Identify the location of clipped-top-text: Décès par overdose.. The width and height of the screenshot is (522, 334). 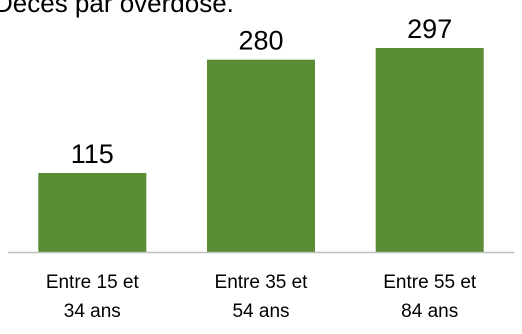
(117, 9).